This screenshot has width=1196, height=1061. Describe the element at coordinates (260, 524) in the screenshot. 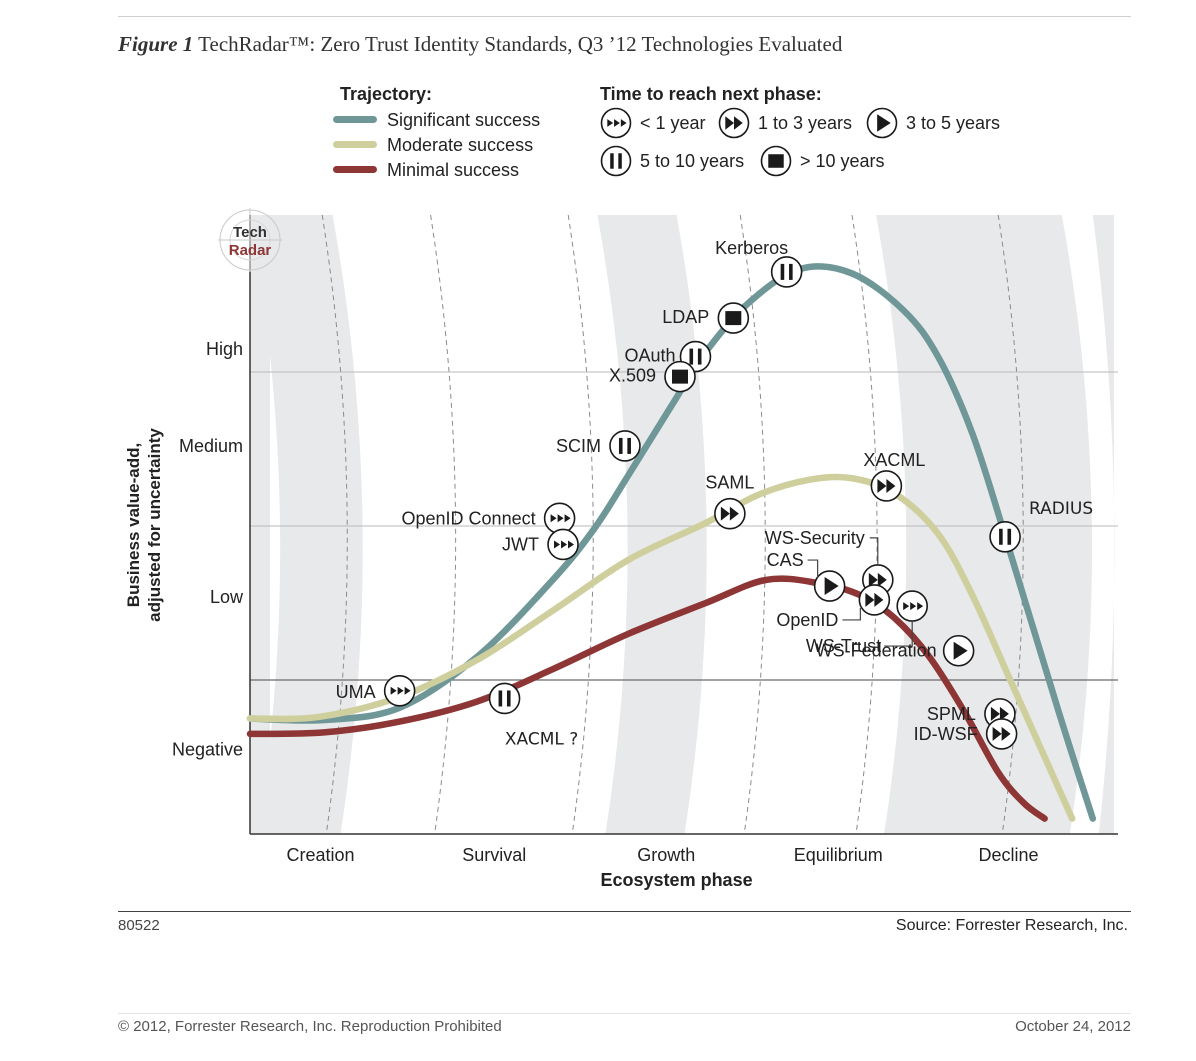

I see `phase-band-edge` at that location.